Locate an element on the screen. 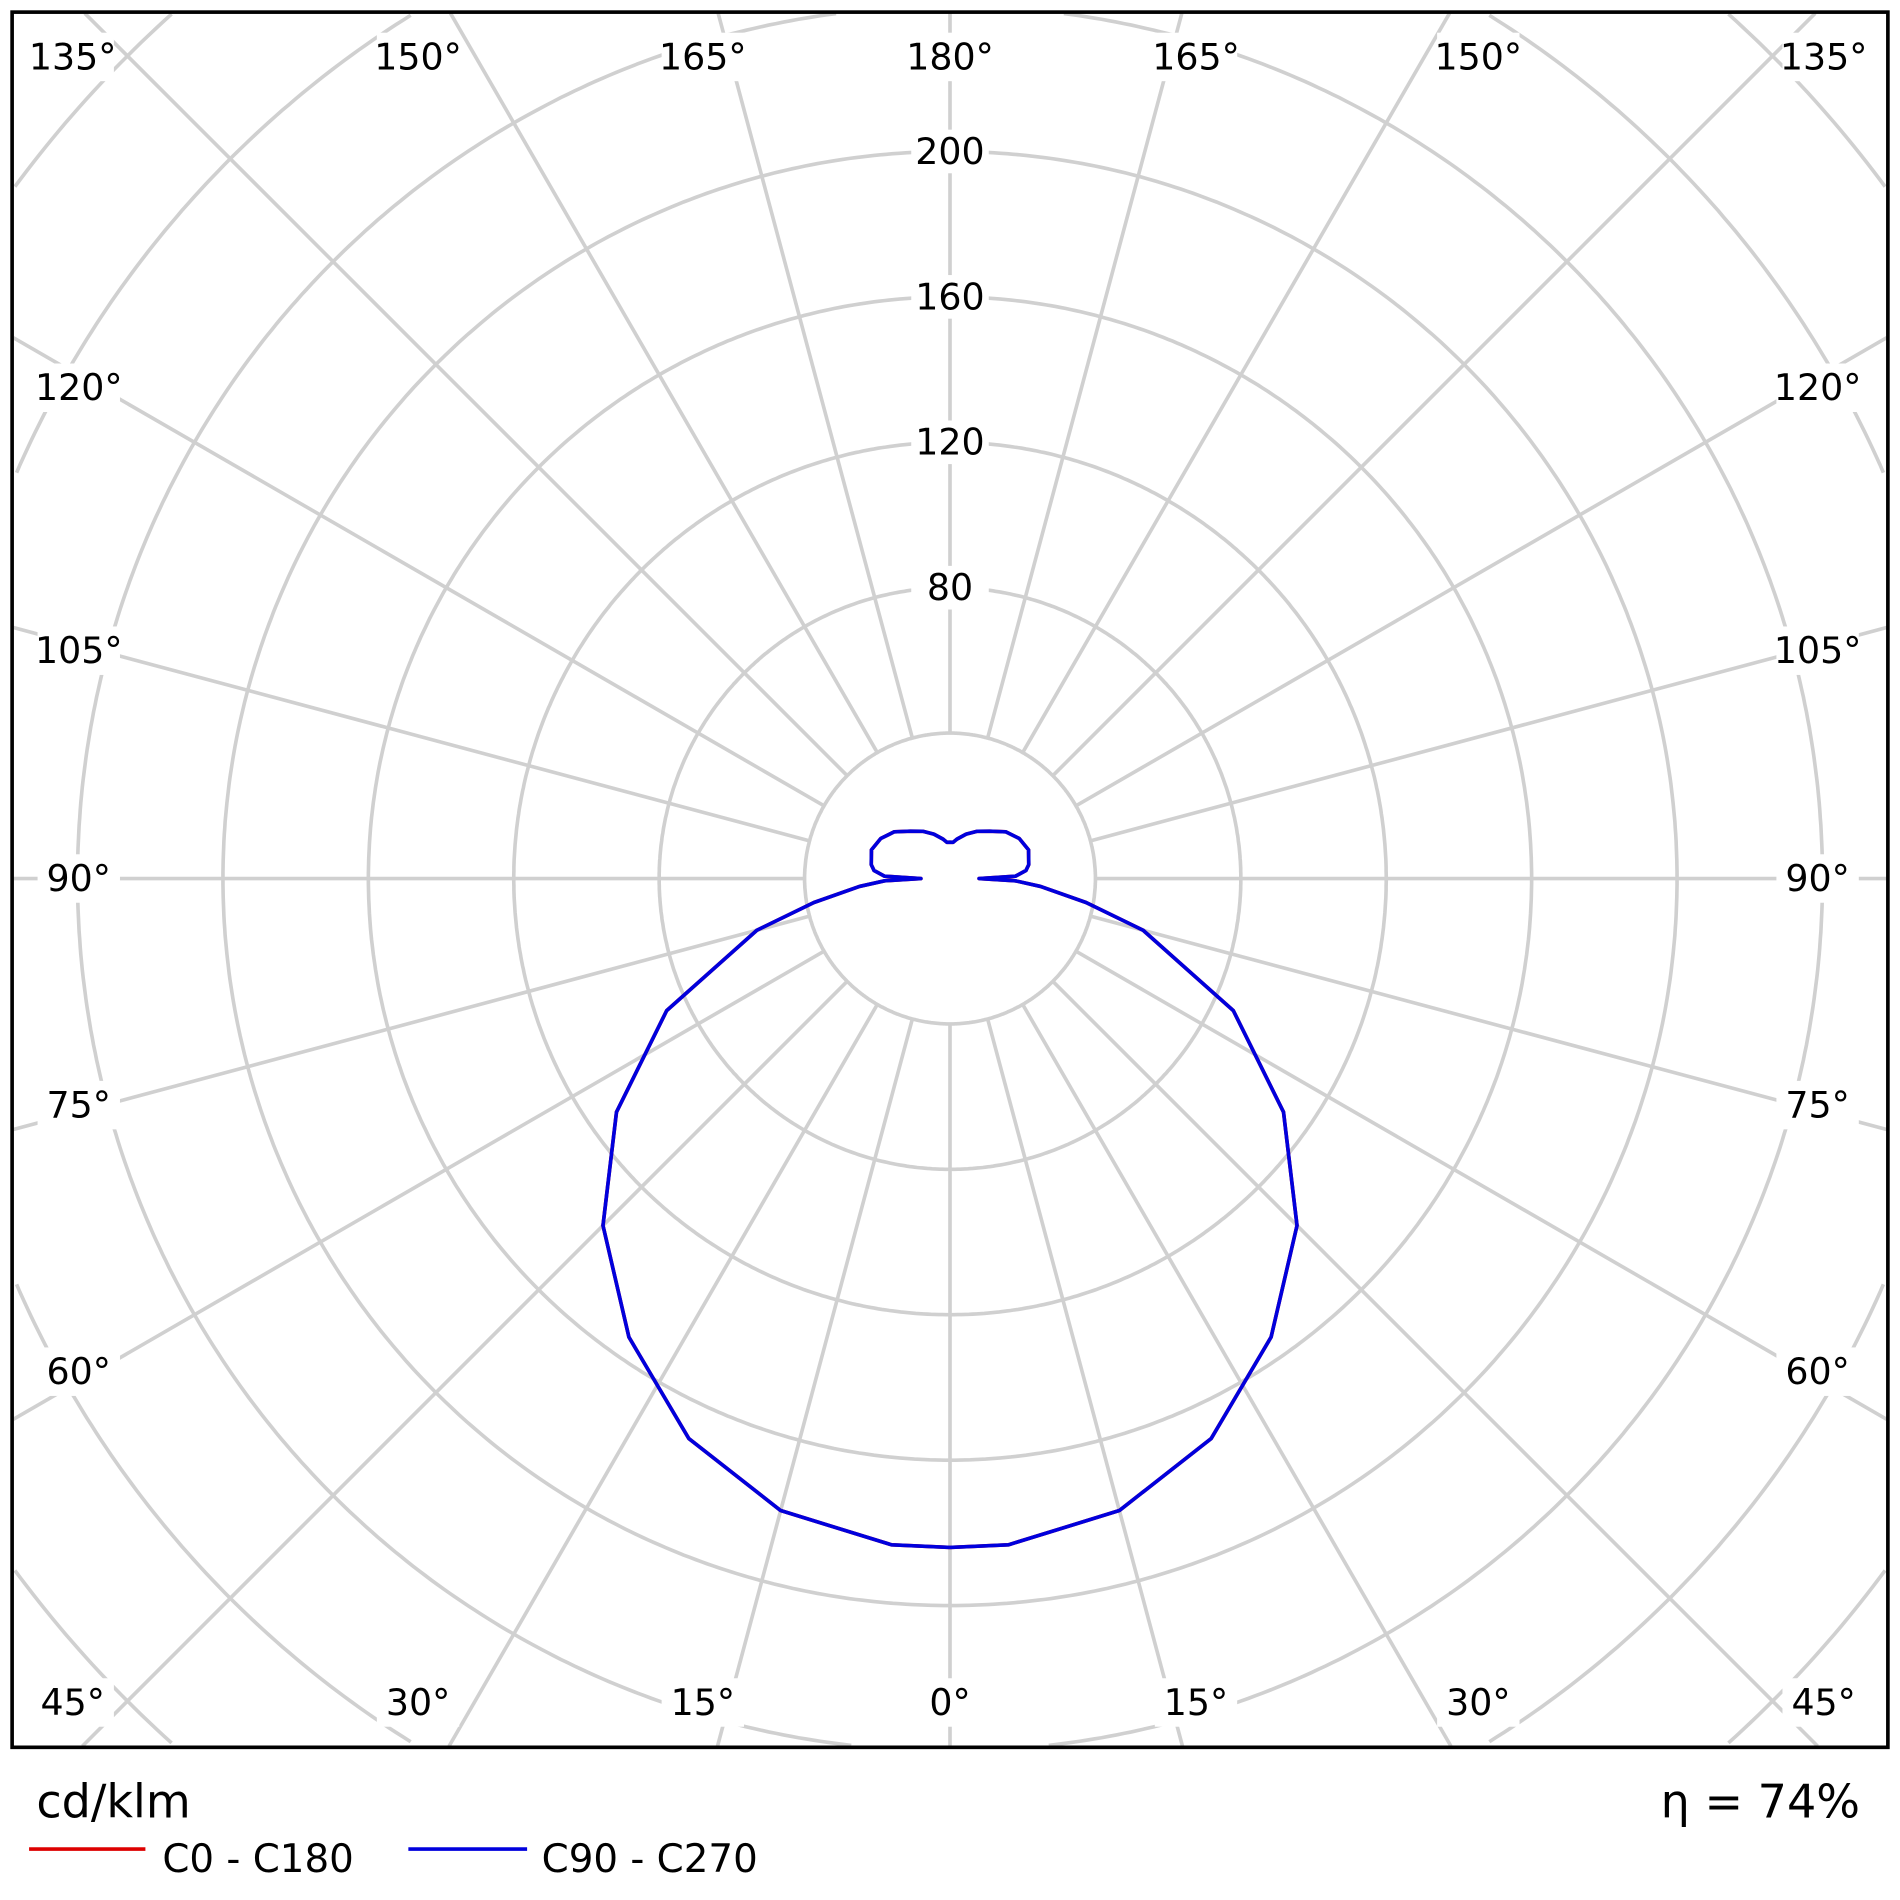 This screenshot has height=1900, width=1900. angle-label-right: 75° is located at coordinates (1817, 1105).